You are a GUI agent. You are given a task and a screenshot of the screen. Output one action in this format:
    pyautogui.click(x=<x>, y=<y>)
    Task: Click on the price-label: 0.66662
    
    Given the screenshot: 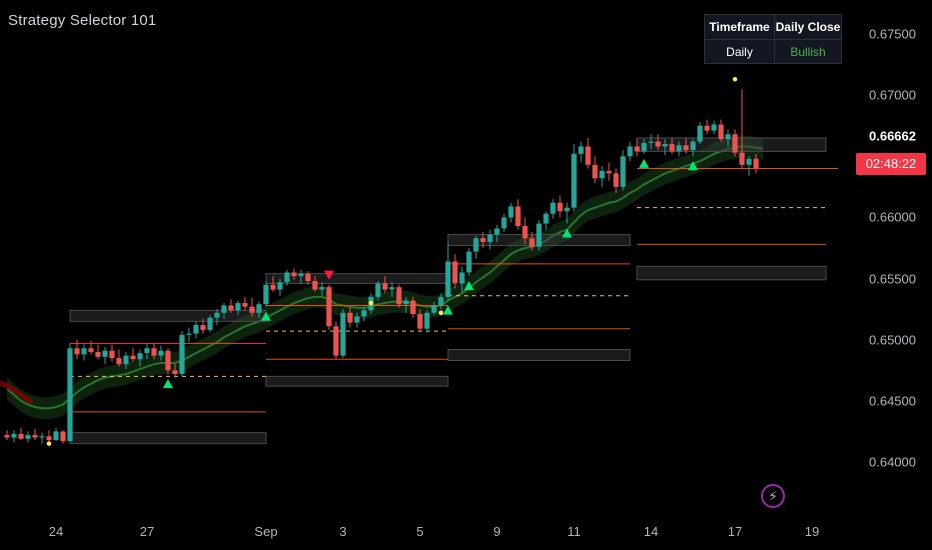 What is the action you would take?
    pyautogui.click(x=892, y=136)
    